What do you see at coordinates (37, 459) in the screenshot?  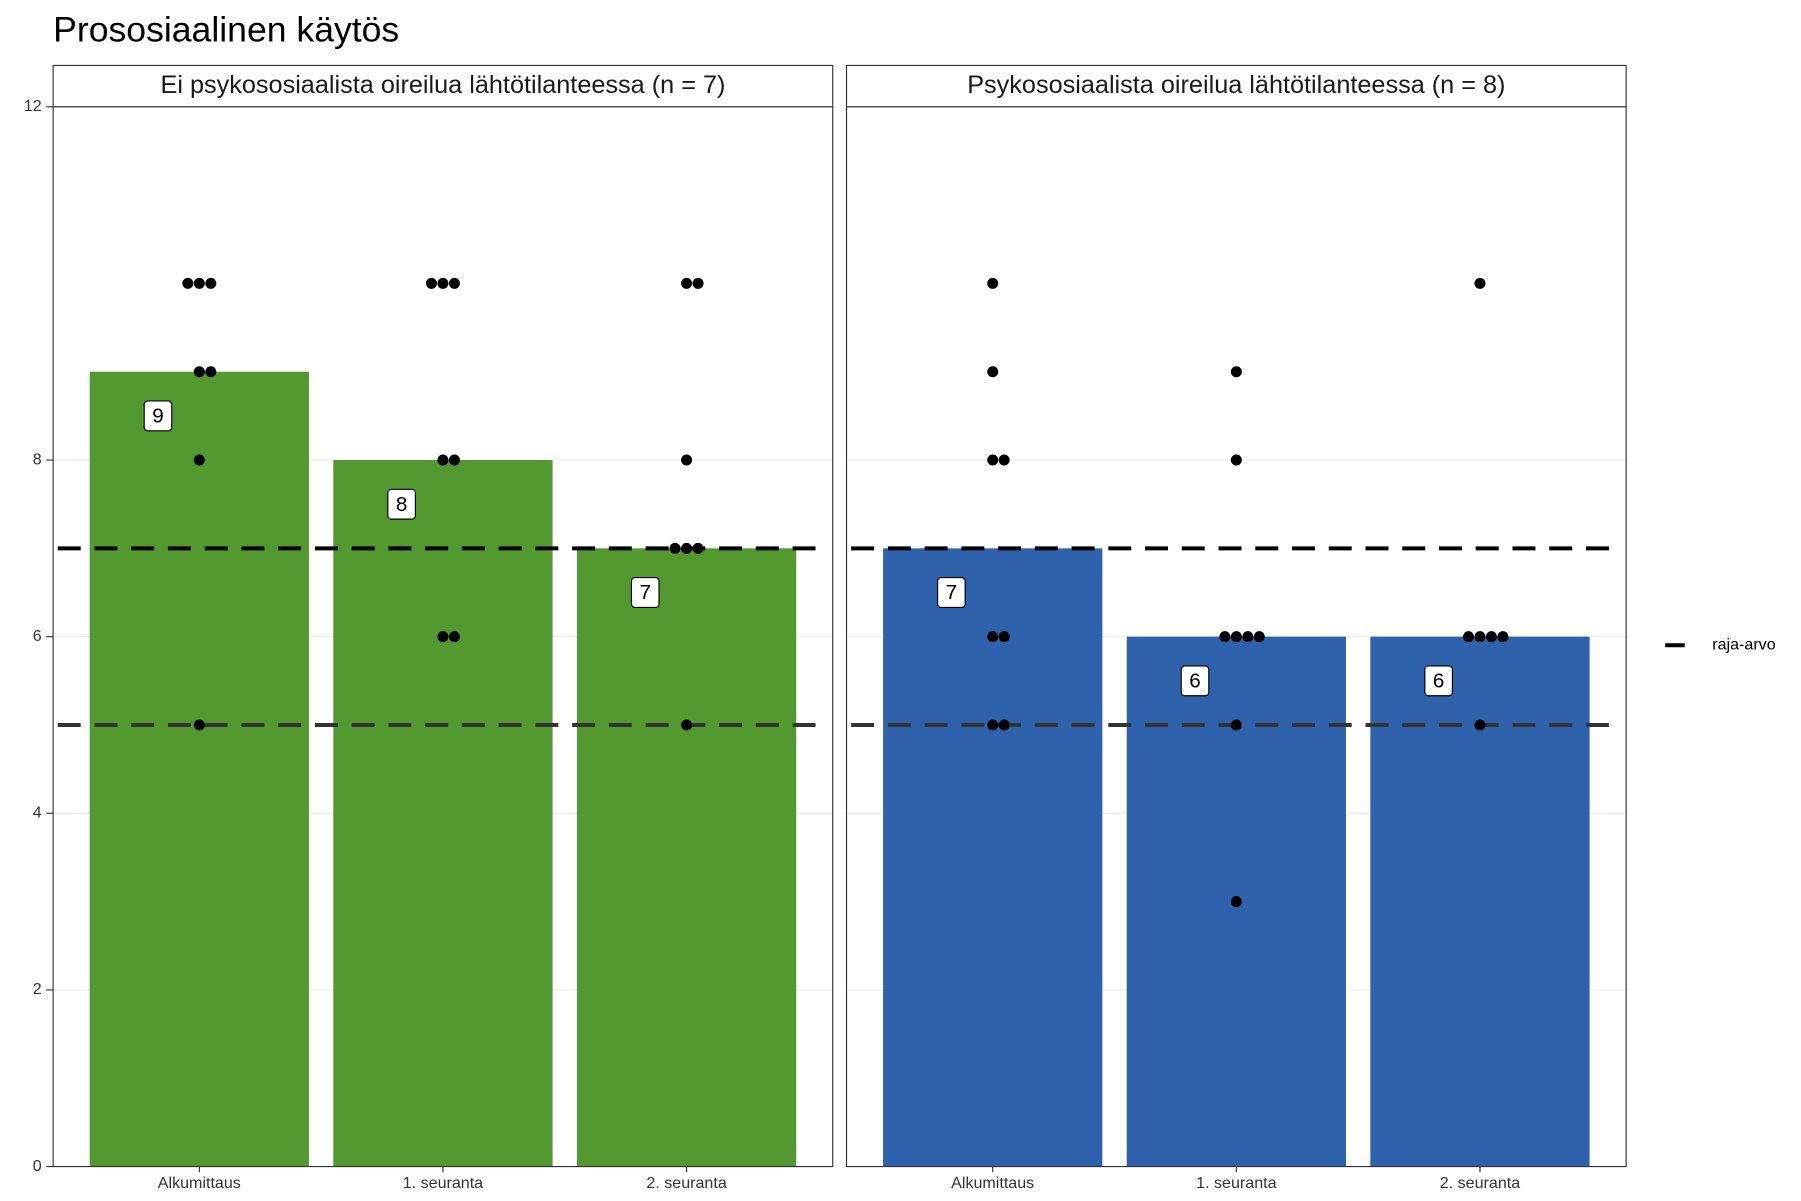 I see `y-tick-label: 8` at bounding box center [37, 459].